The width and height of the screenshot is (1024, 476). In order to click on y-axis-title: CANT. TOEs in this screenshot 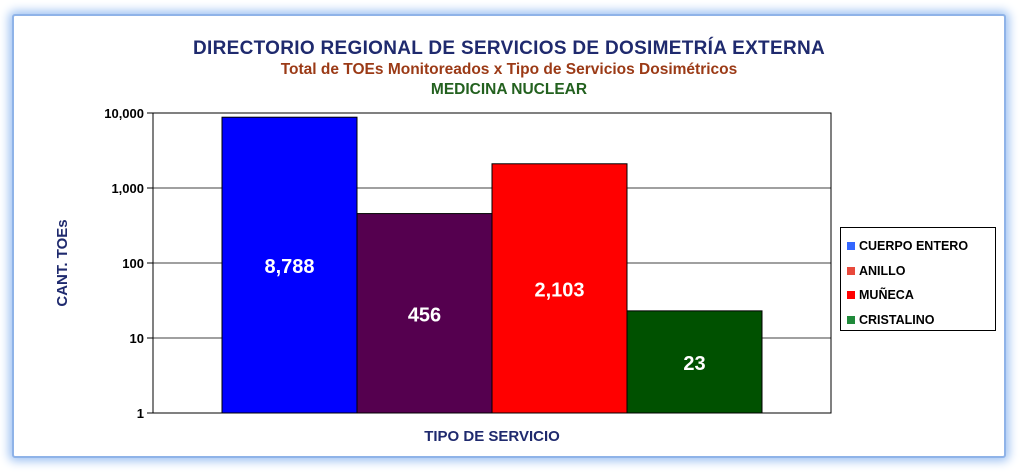, I will do `click(62, 262)`.